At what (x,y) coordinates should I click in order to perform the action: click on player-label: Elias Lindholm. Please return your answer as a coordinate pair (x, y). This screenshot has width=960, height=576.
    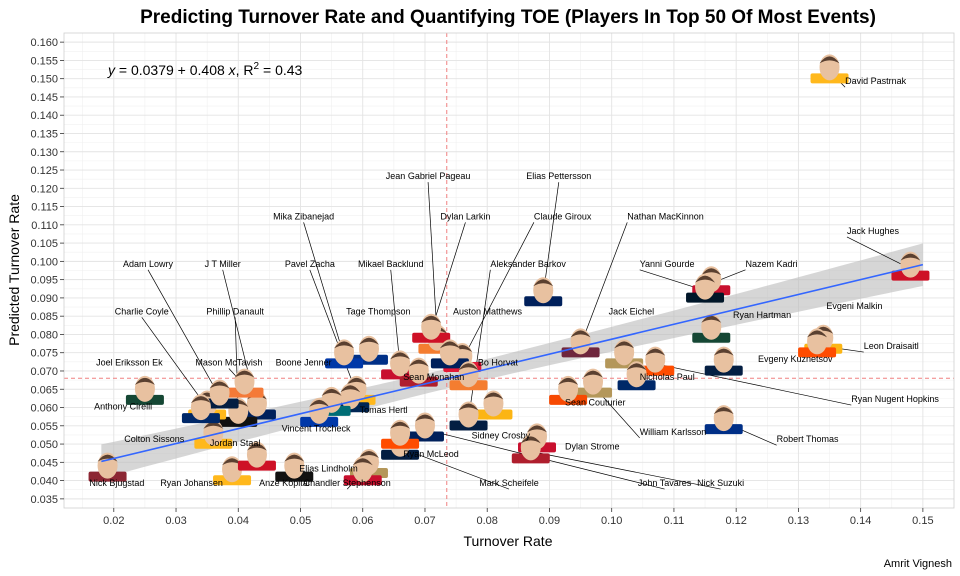
    Looking at the image, I should click on (328, 468).